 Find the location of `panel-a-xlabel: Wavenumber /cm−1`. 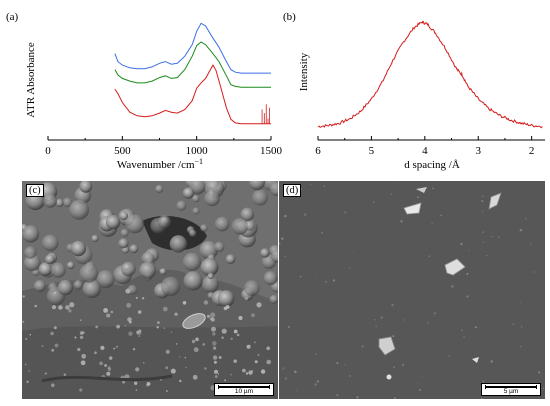

panel-a-xlabel: Wavenumber /cm−1 is located at coordinates (160, 164).